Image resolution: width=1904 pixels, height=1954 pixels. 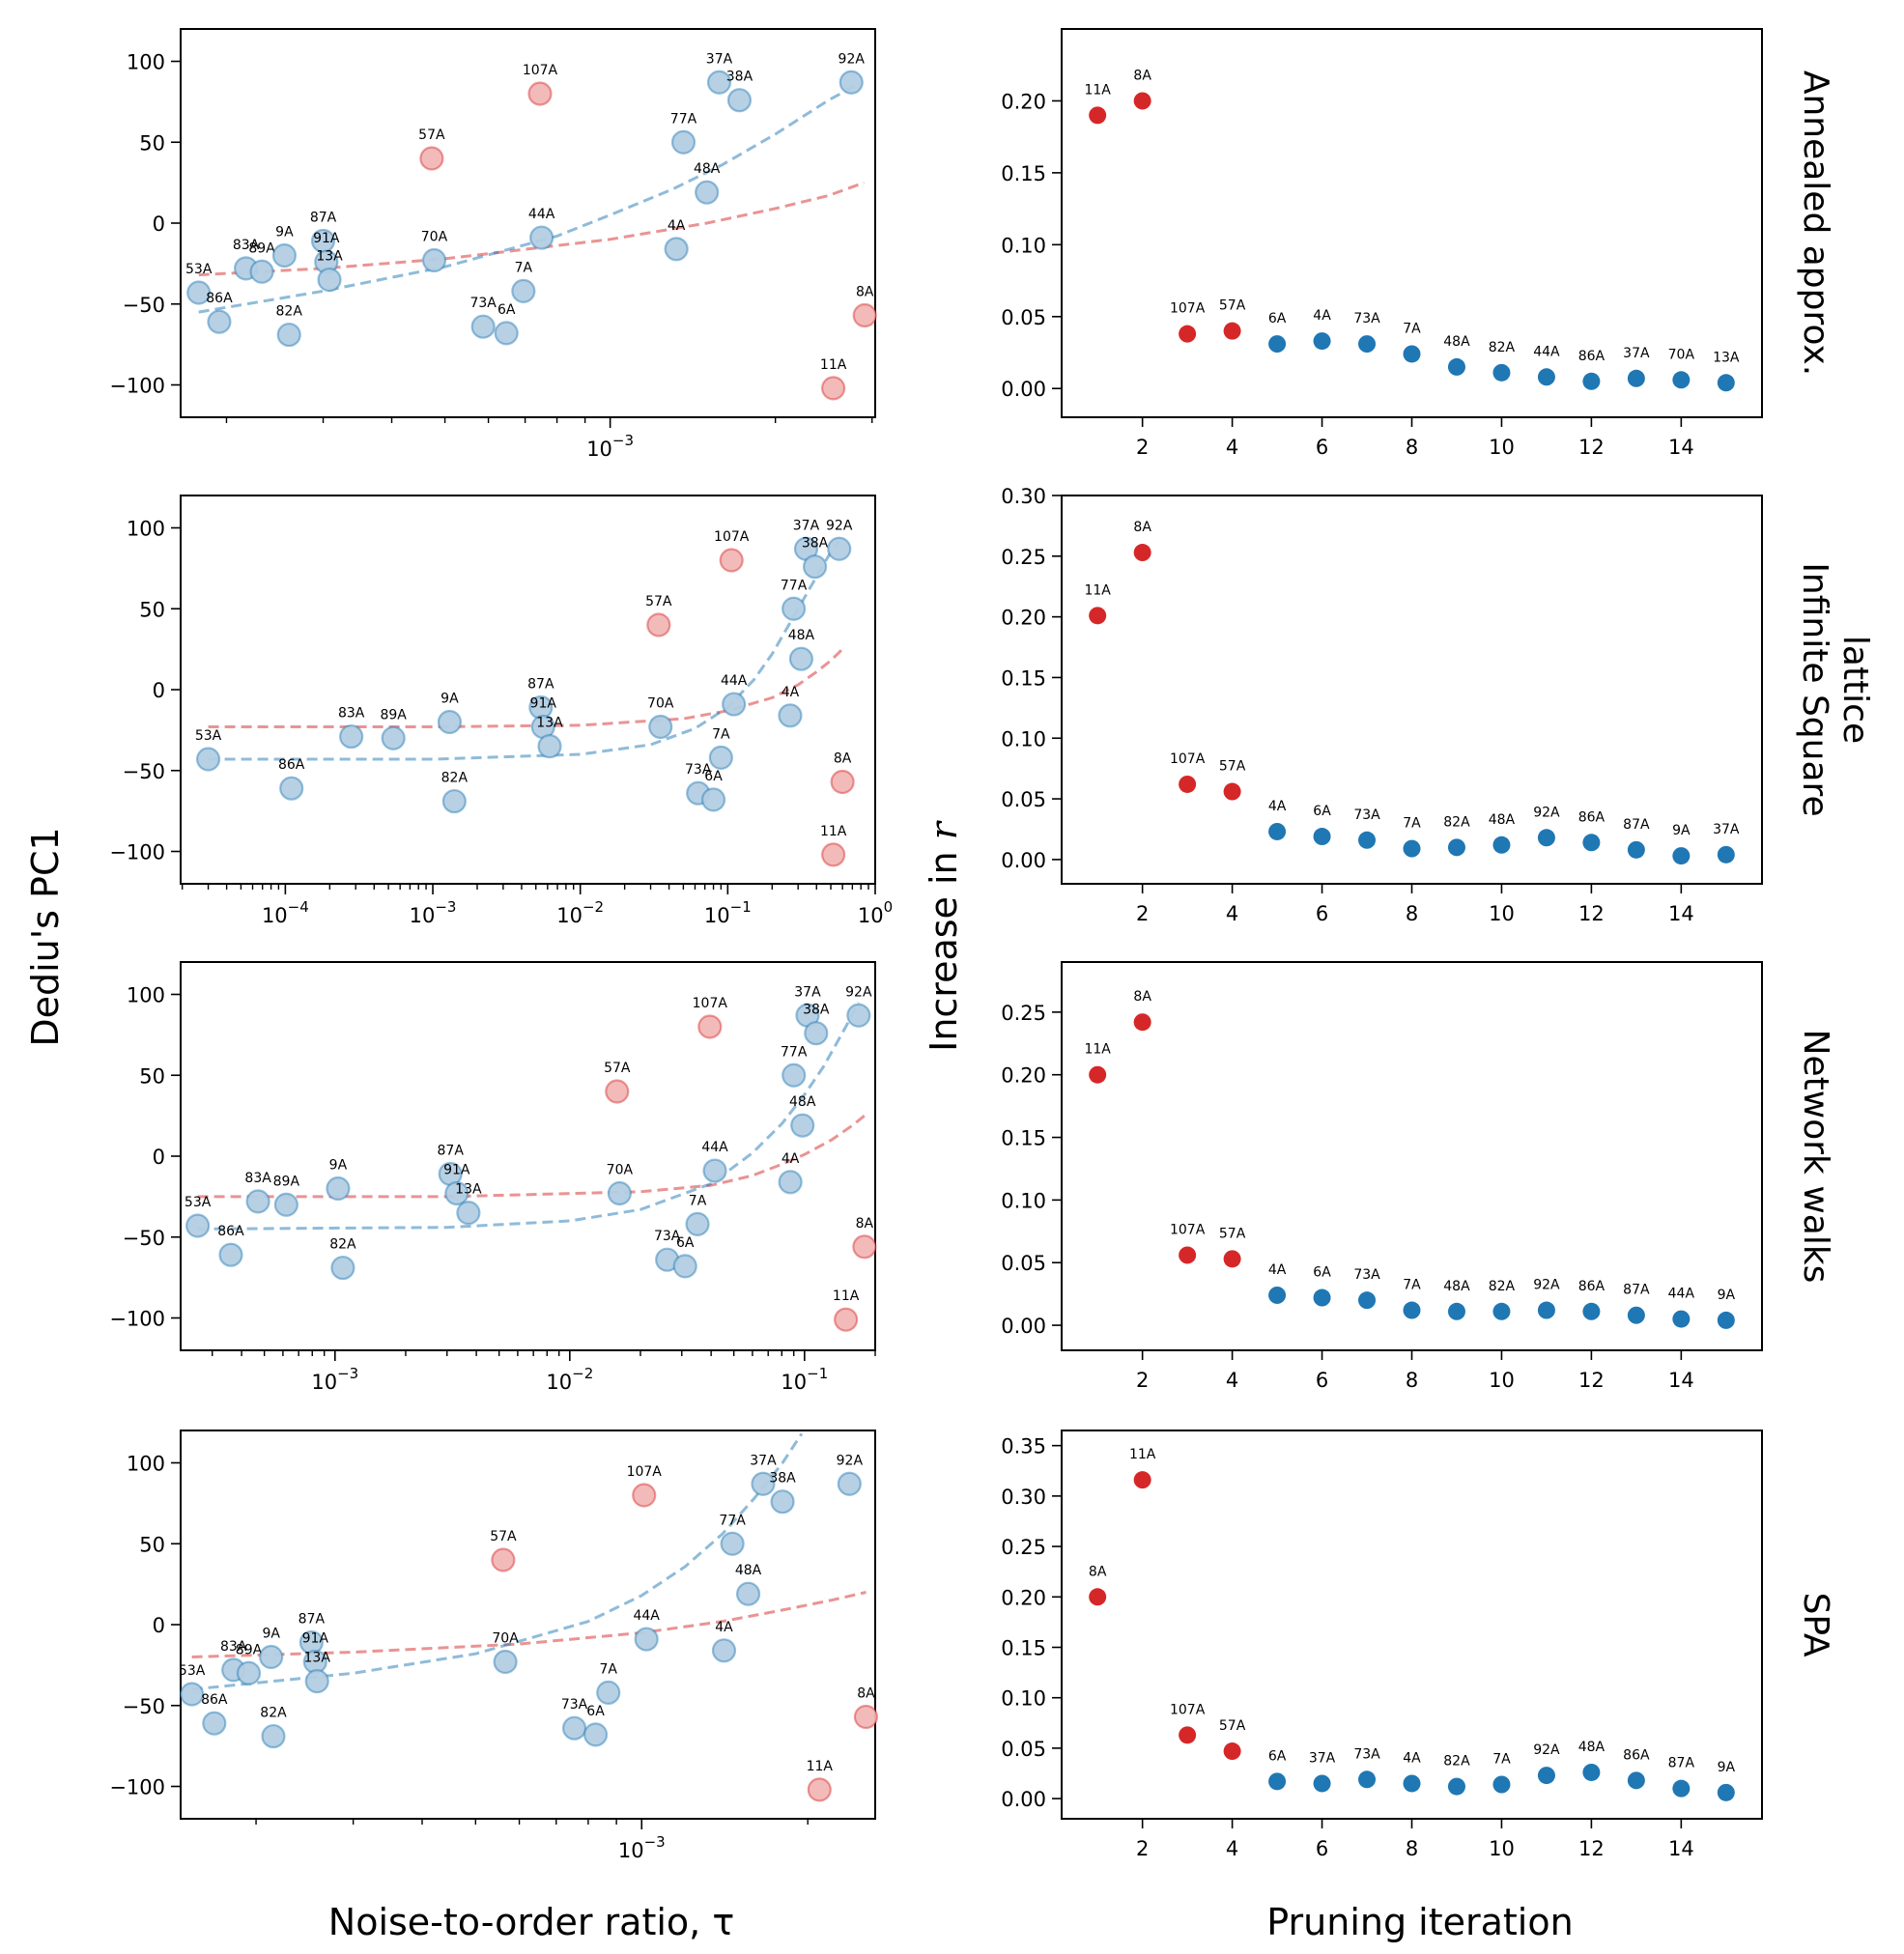 What do you see at coordinates (1412, 1849) in the screenshot?
I see `x-tick-label: 8` at bounding box center [1412, 1849].